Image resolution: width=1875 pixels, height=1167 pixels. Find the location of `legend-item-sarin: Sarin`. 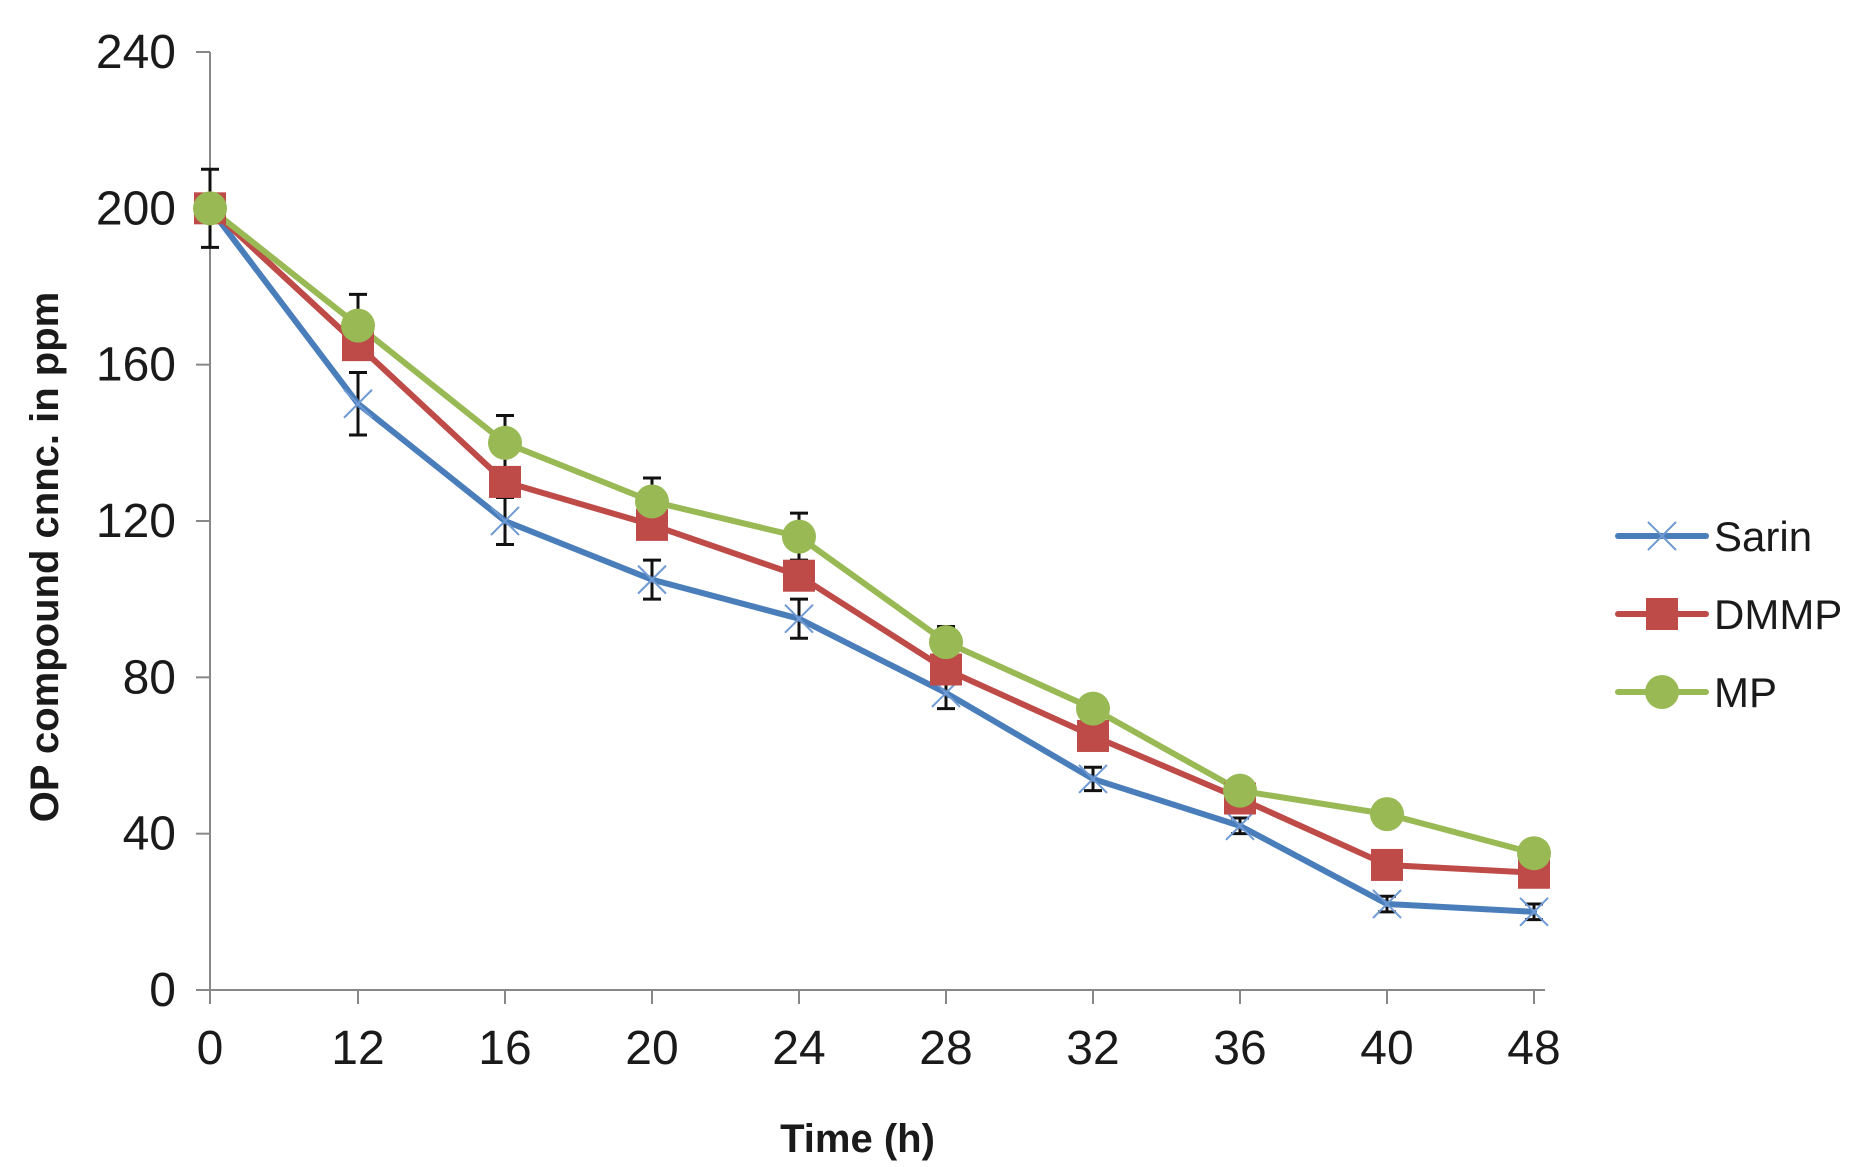

legend-item-sarin: Sarin is located at coordinates (1713, 536).